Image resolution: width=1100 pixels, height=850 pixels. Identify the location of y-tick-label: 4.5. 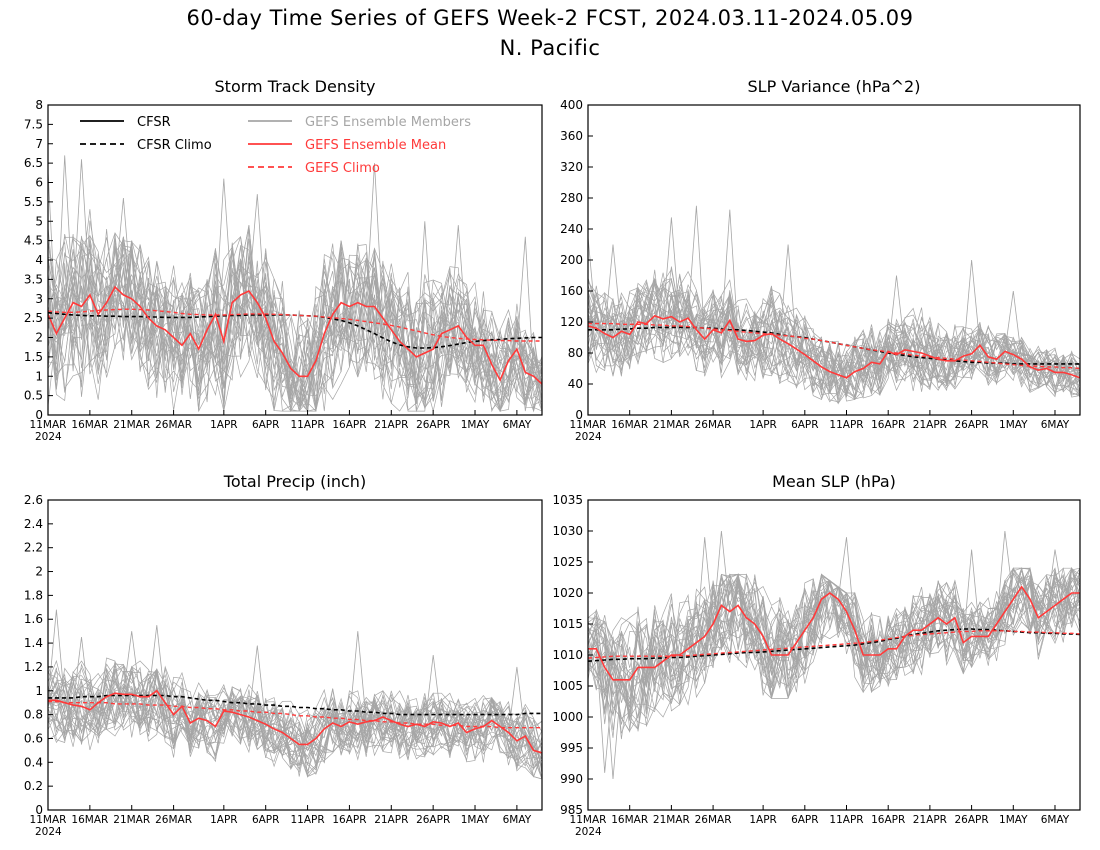
(33, 241).